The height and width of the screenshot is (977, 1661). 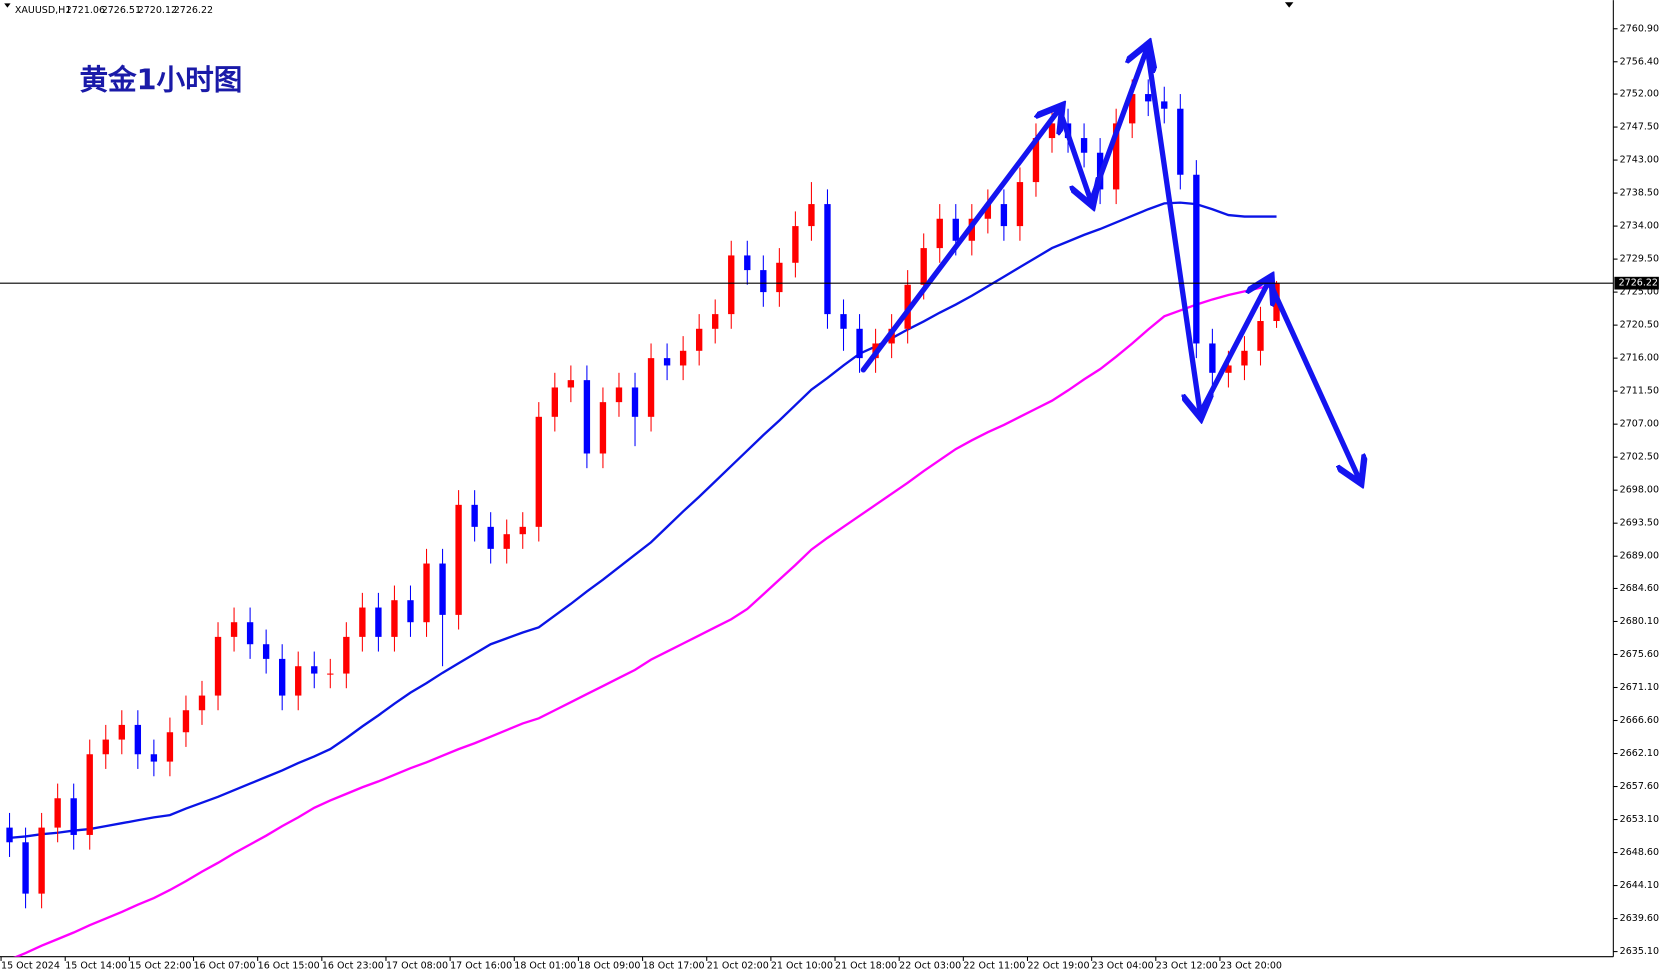 What do you see at coordinates (1639, 391) in the screenshot?
I see `y-tick-label: 2711.50` at bounding box center [1639, 391].